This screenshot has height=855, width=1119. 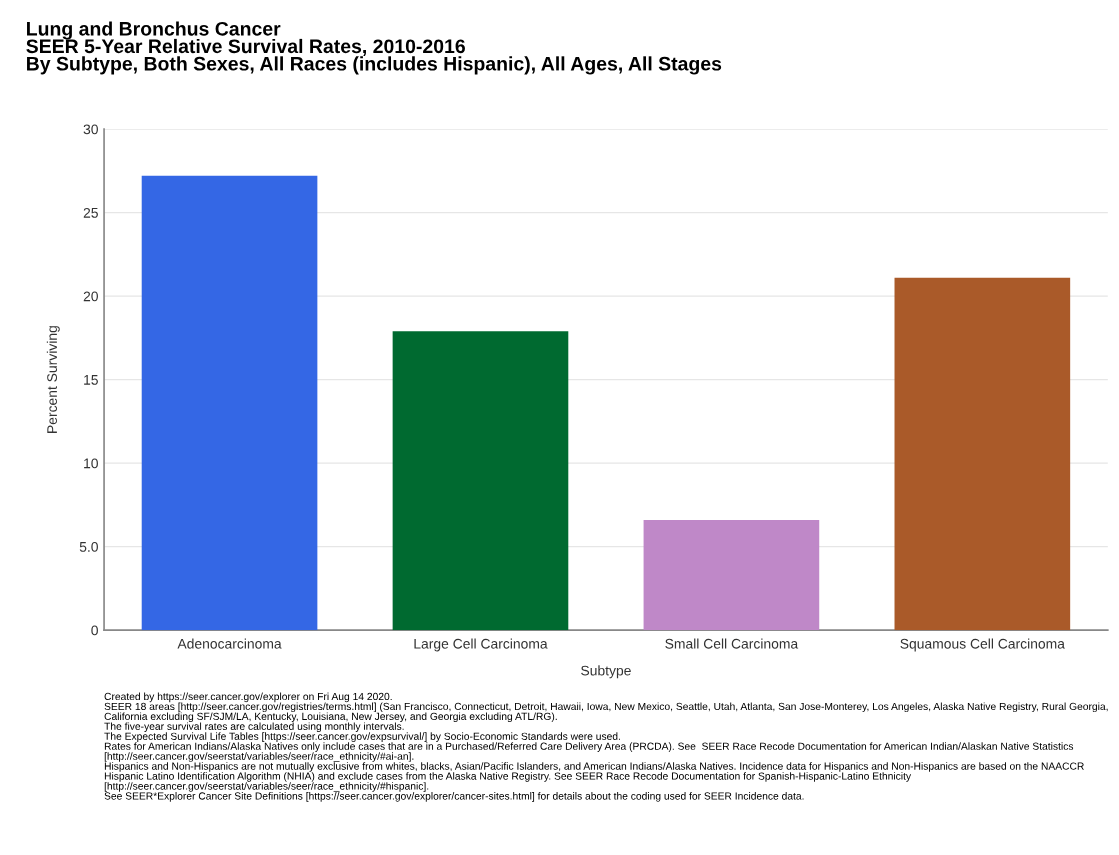 What do you see at coordinates (90, 212) in the screenshot?
I see `y-tick-label: 25` at bounding box center [90, 212].